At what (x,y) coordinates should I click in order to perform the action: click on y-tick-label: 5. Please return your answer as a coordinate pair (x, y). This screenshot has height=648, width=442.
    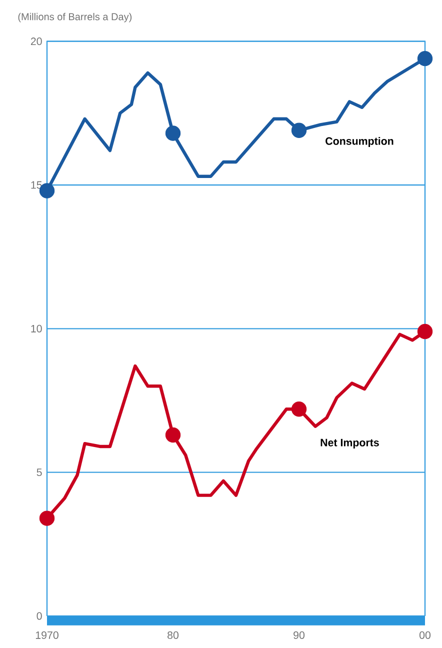
    Looking at the image, I should click on (39, 472).